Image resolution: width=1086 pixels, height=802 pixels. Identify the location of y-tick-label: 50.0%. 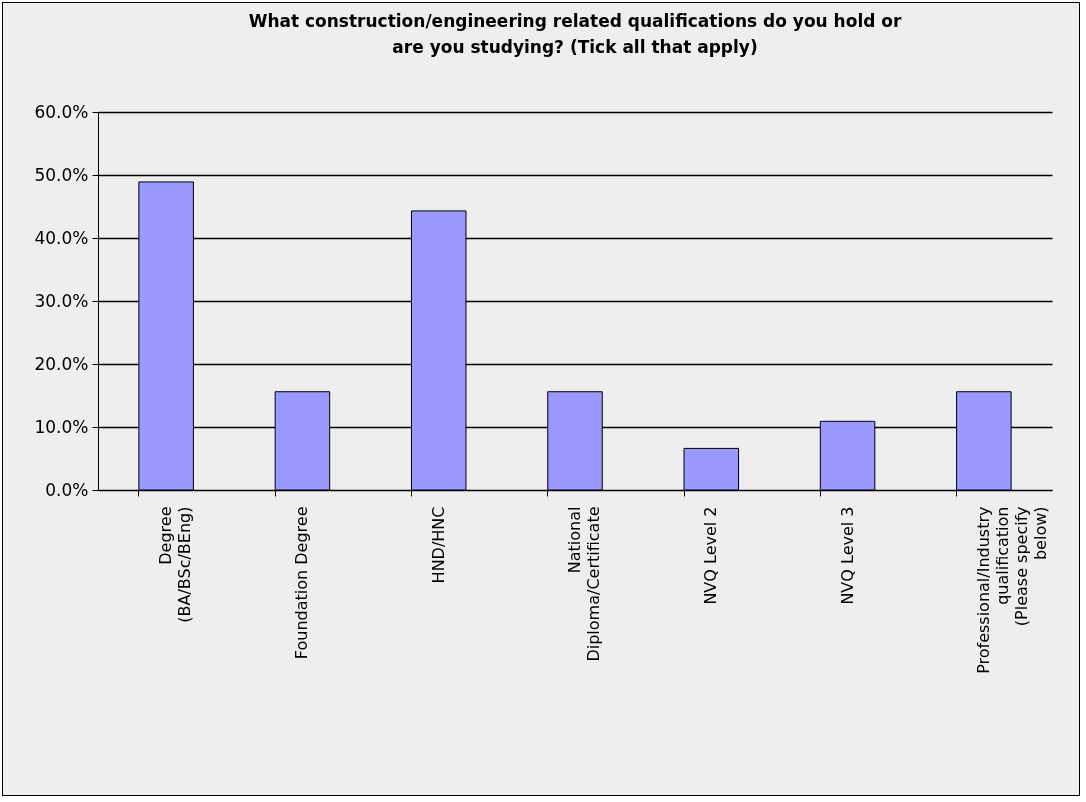
(61, 174).